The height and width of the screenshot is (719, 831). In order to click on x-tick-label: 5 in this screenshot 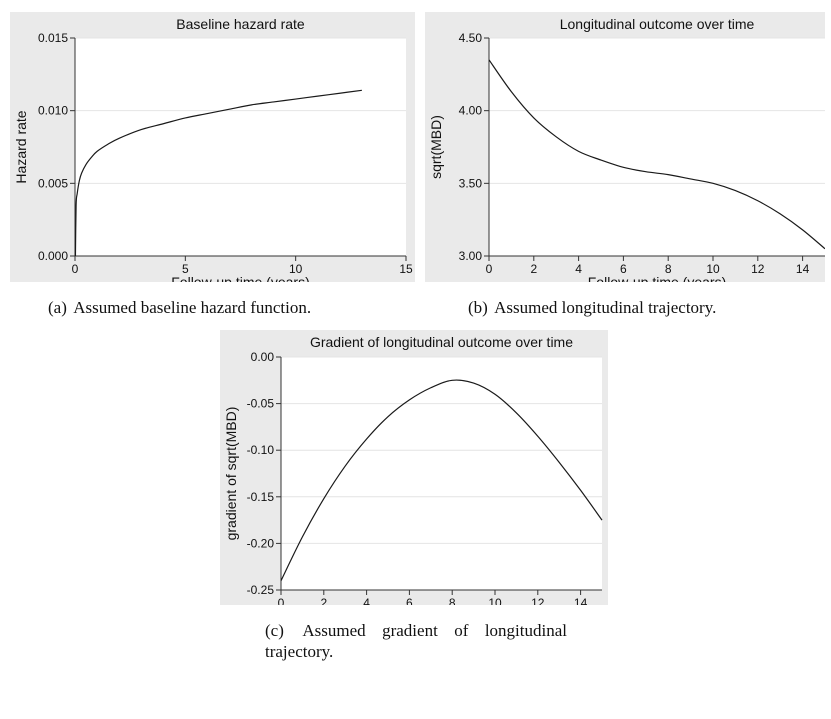, I will do `click(185, 269)`.